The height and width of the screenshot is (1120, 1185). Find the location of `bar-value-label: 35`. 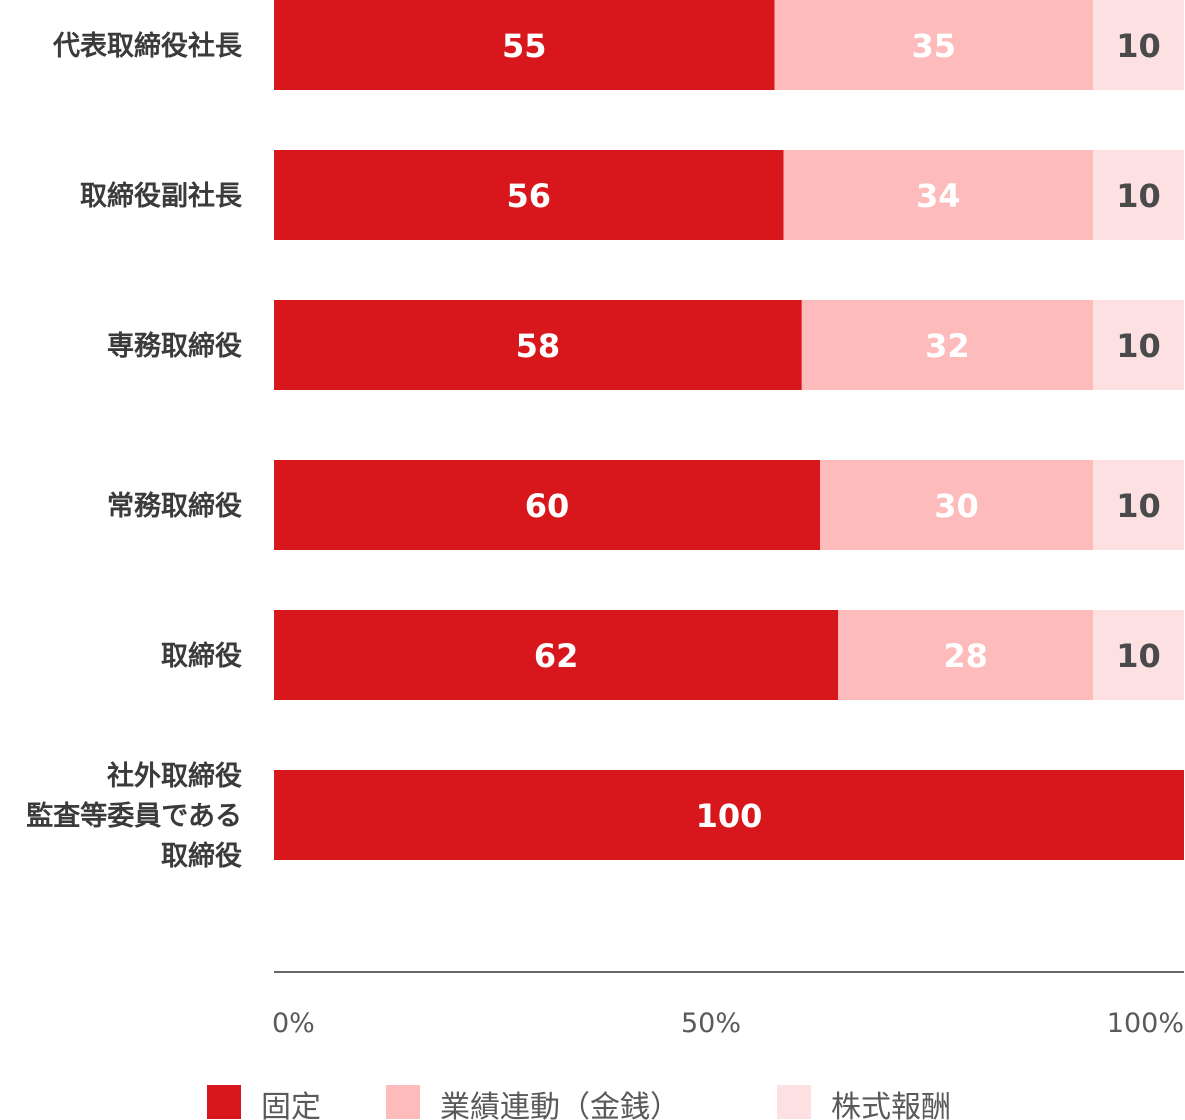

bar-value-label: 35 is located at coordinates (933, 46).